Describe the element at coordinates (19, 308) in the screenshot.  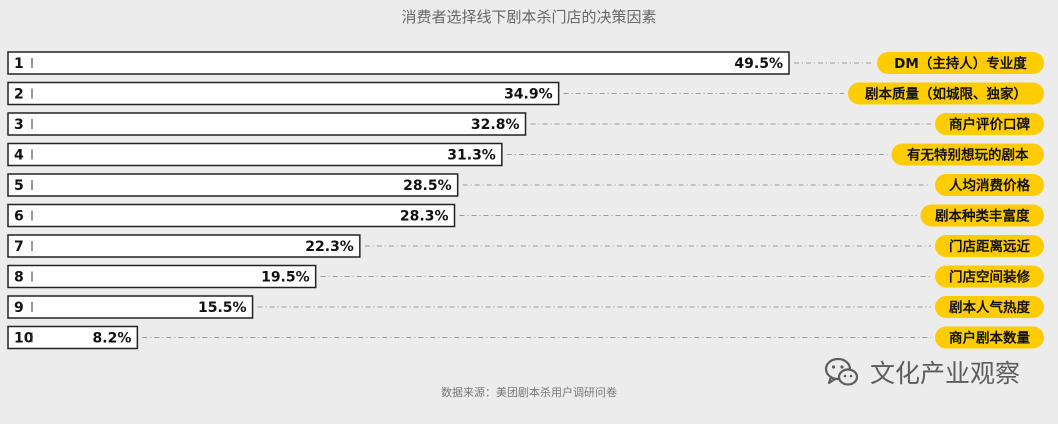
I see `rank-label: 9` at that location.